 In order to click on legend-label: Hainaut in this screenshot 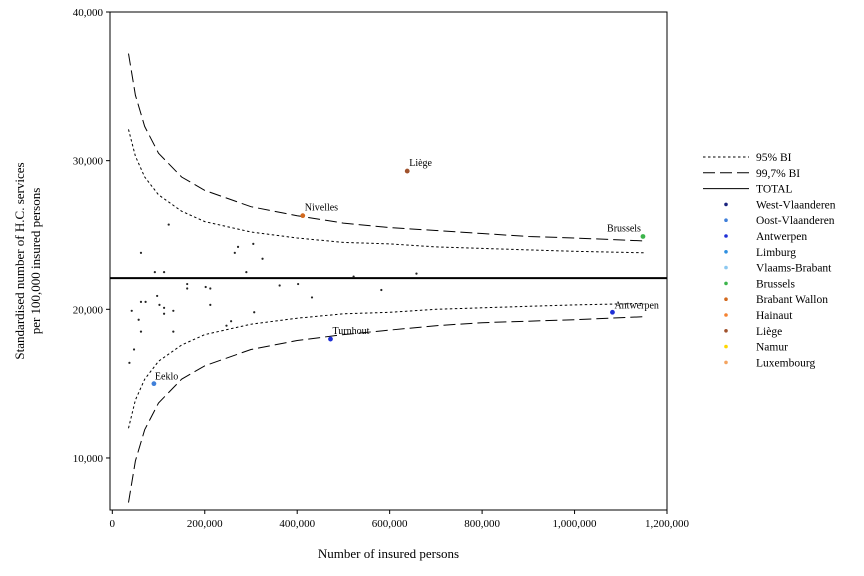, I will do `click(774, 316)`.